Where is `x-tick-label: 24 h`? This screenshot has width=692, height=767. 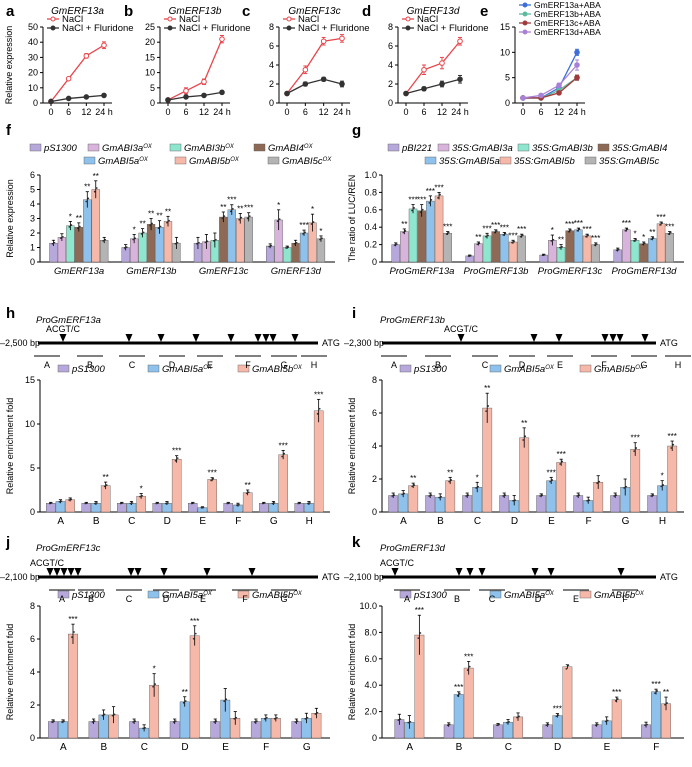
x-tick-label: 24 h is located at coordinates (460, 112).